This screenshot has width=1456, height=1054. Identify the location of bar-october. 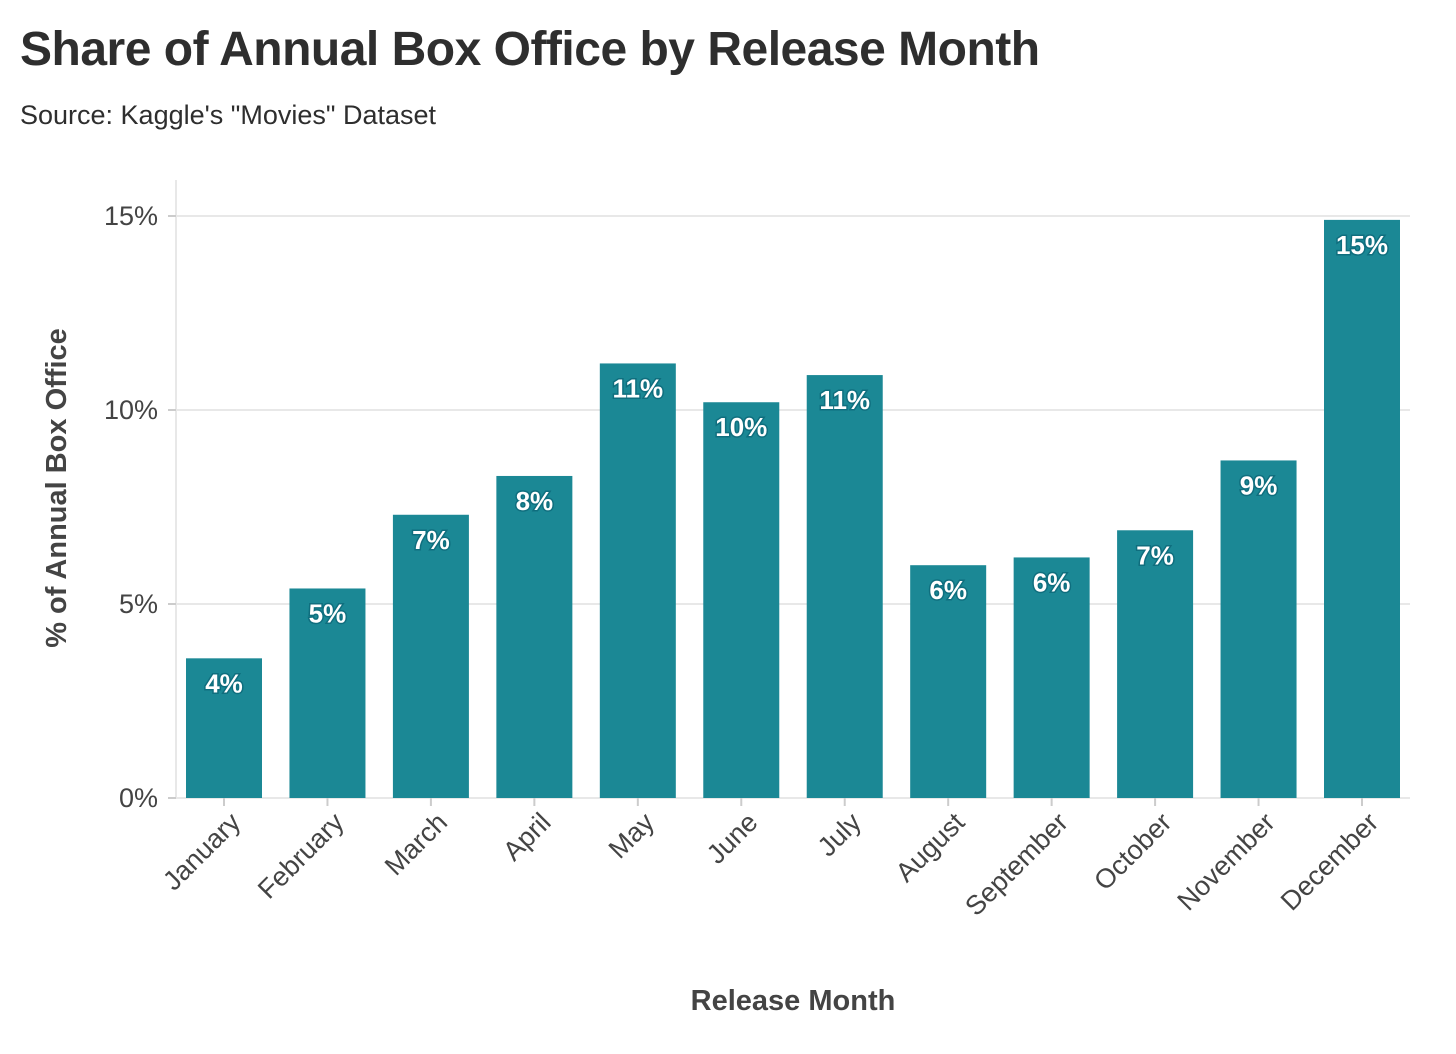
(1155, 664).